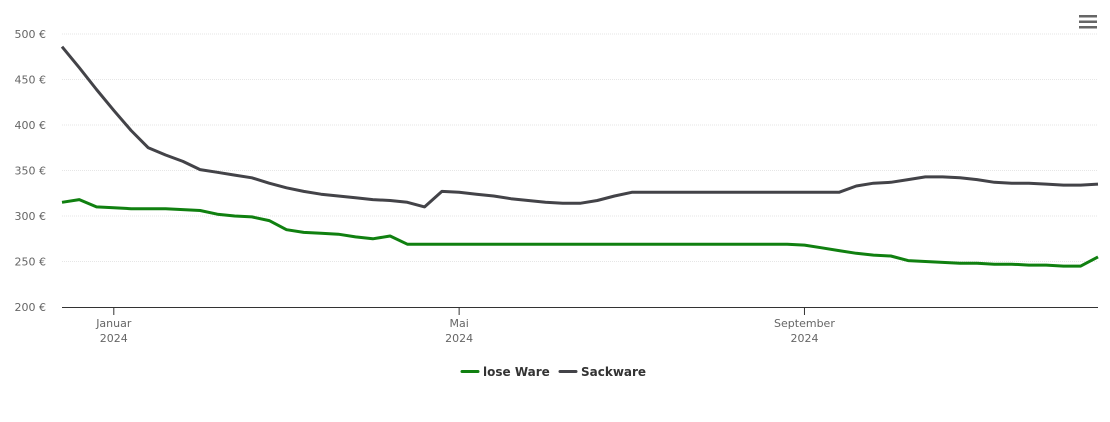  I want to click on y-tick-label: 350 €, so click(31, 171).